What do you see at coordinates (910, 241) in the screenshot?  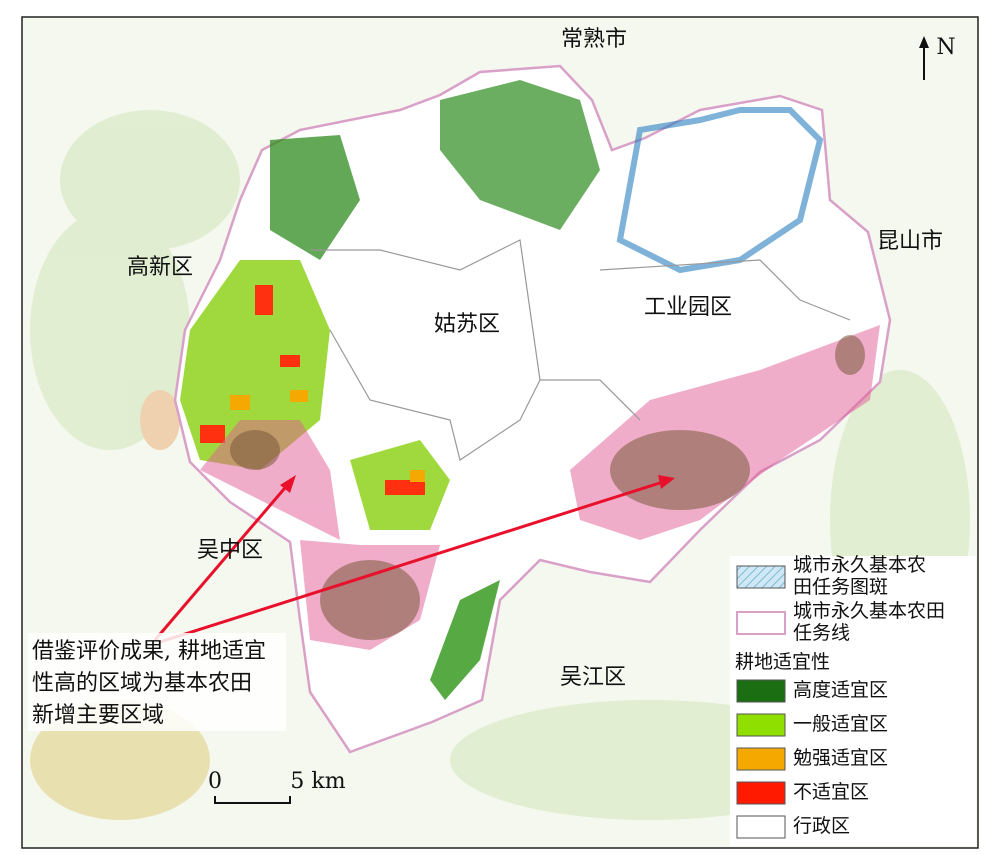 I see `place-label: 昆山市` at bounding box center [910, 241].